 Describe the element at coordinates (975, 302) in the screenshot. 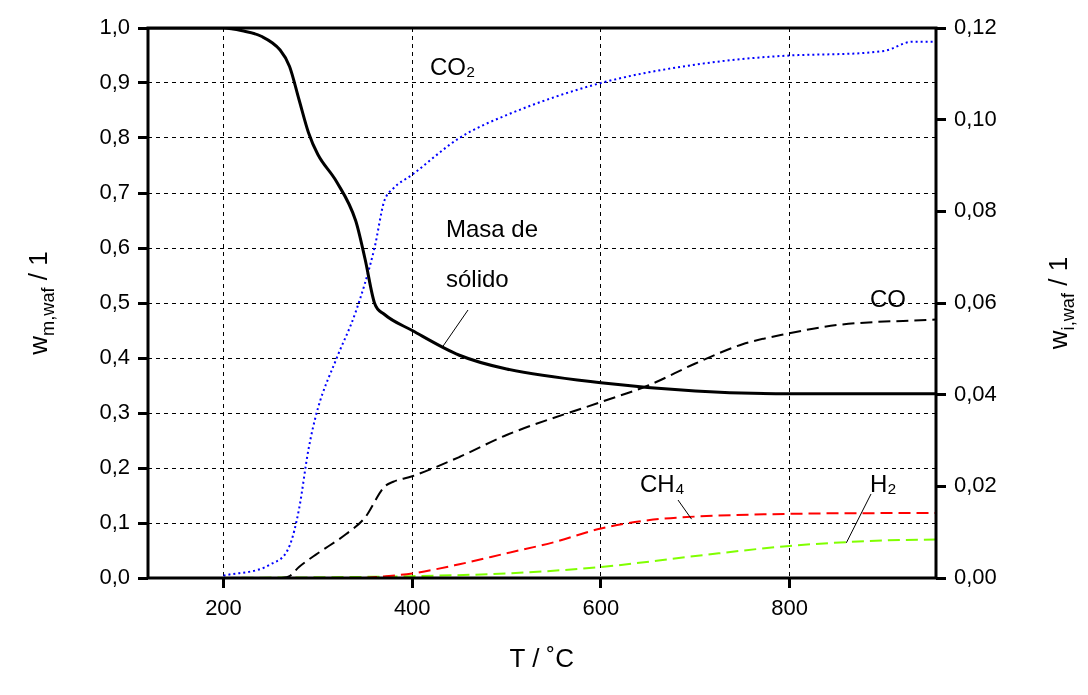

I see `y2-tick-label: 0,06` at that location.